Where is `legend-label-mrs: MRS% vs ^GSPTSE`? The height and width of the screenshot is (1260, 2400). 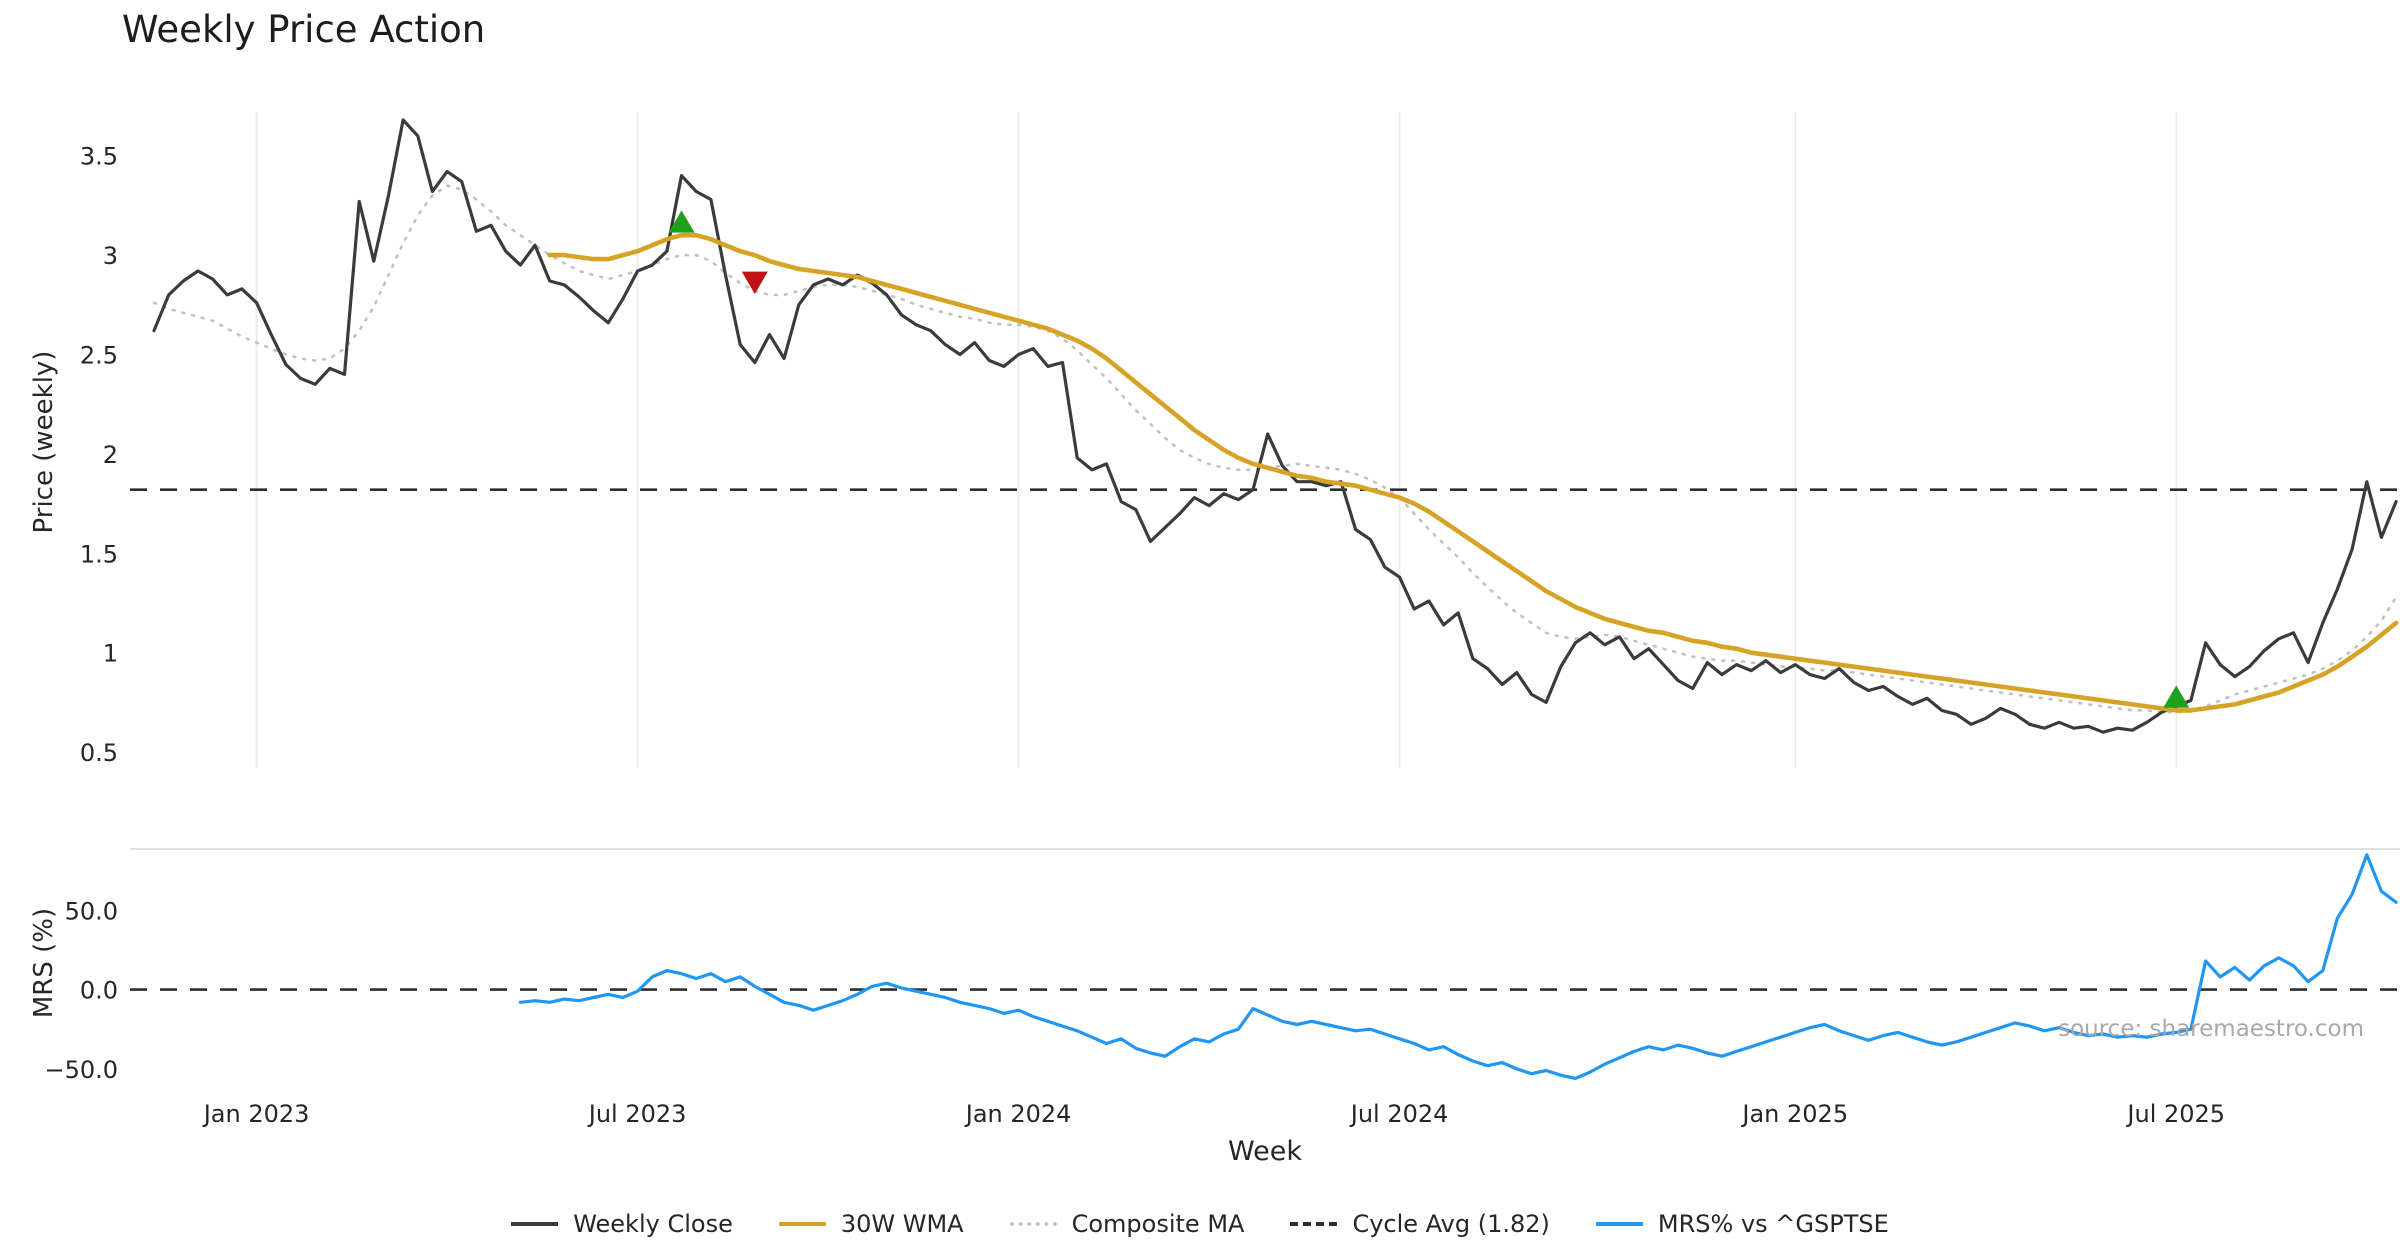 legend-label-mrs: MRS% vs ^GSPTSE is located at coordinates (1773, 1224).